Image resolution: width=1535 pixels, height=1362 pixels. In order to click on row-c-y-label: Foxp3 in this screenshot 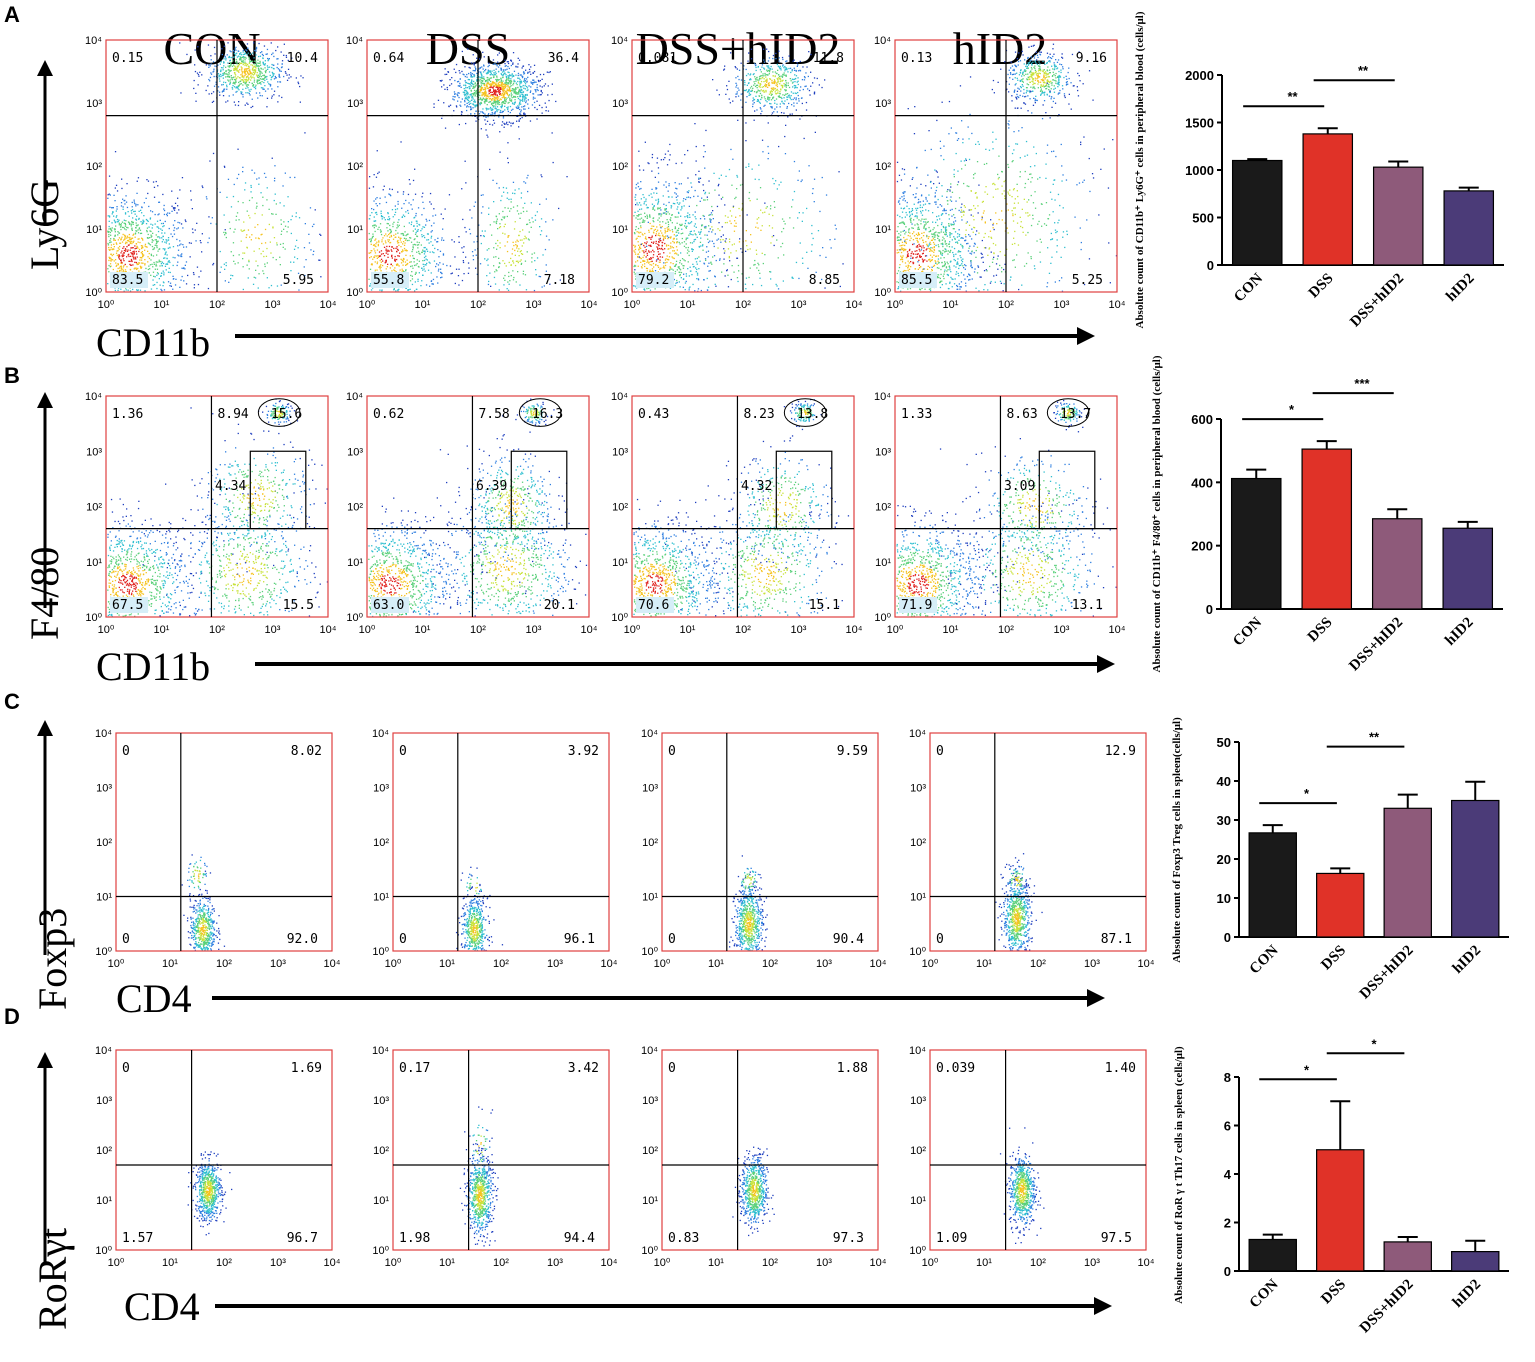, I will do `click(52, 959)`.